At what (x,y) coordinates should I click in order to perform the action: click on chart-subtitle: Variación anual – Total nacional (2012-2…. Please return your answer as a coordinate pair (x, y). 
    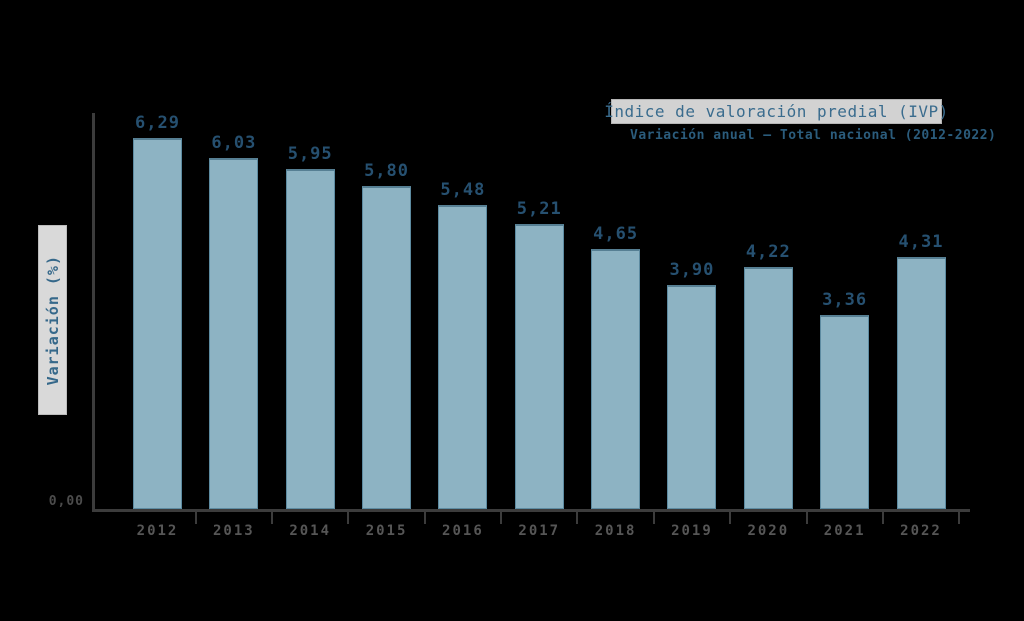
    Looking at the image, I should click on (813, 135).